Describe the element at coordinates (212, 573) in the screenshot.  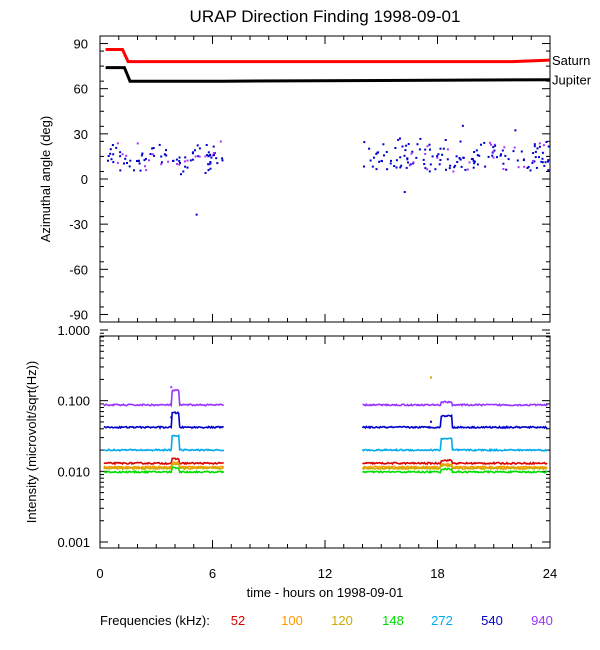
I see `xtick-label: 6` at that location.